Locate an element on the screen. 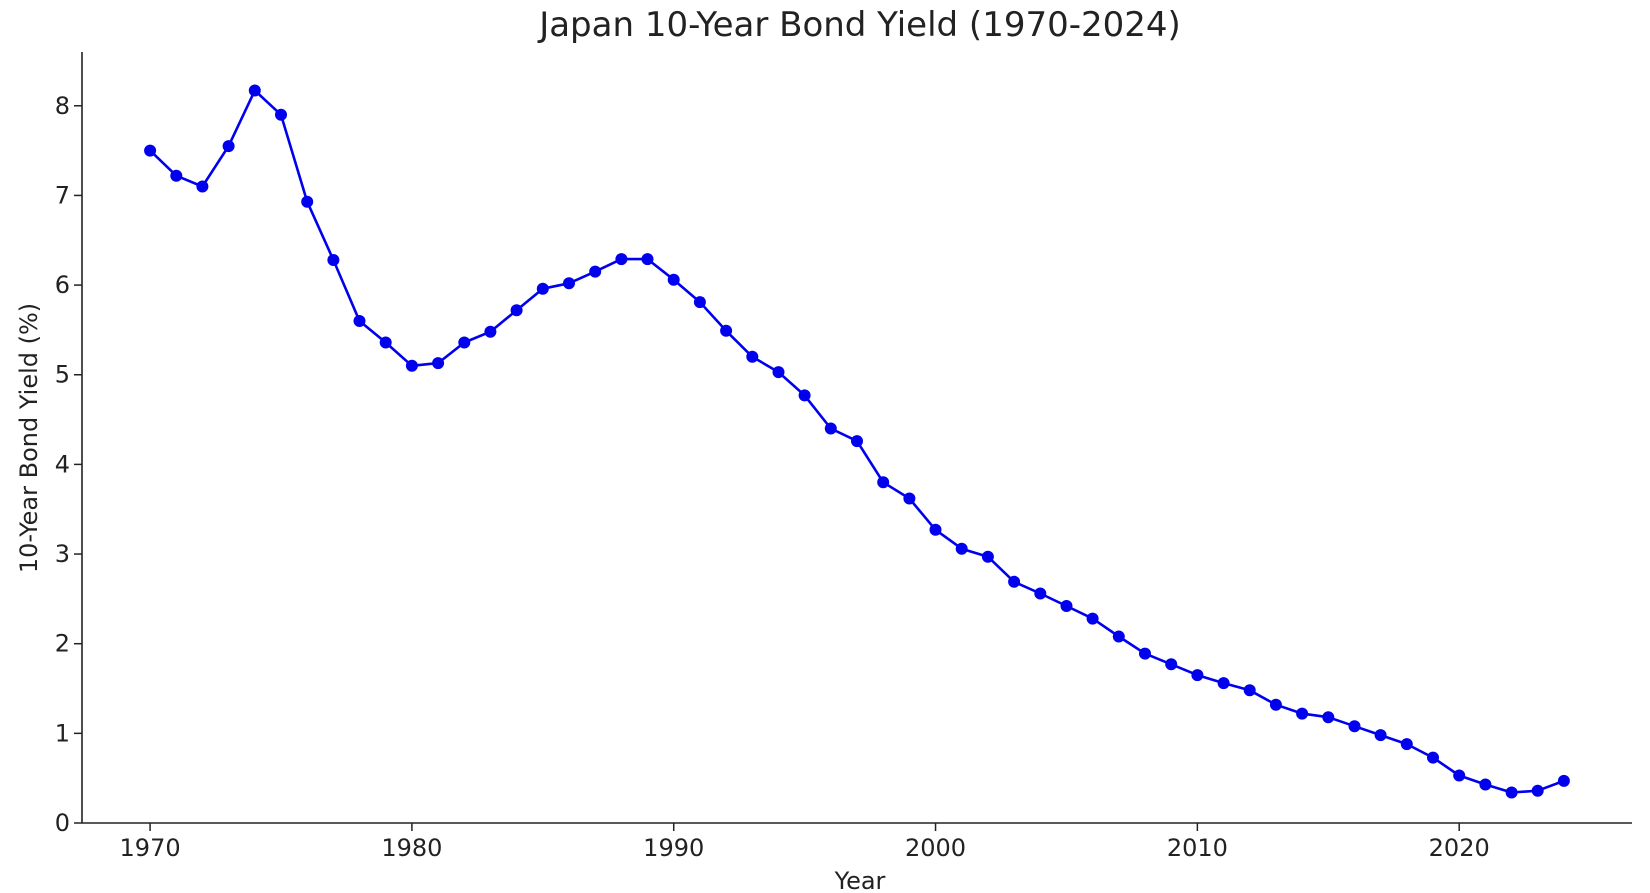 This screenshot has width=1650, height=893. y-tick-label: 4 is located at coordinates (62, 464).